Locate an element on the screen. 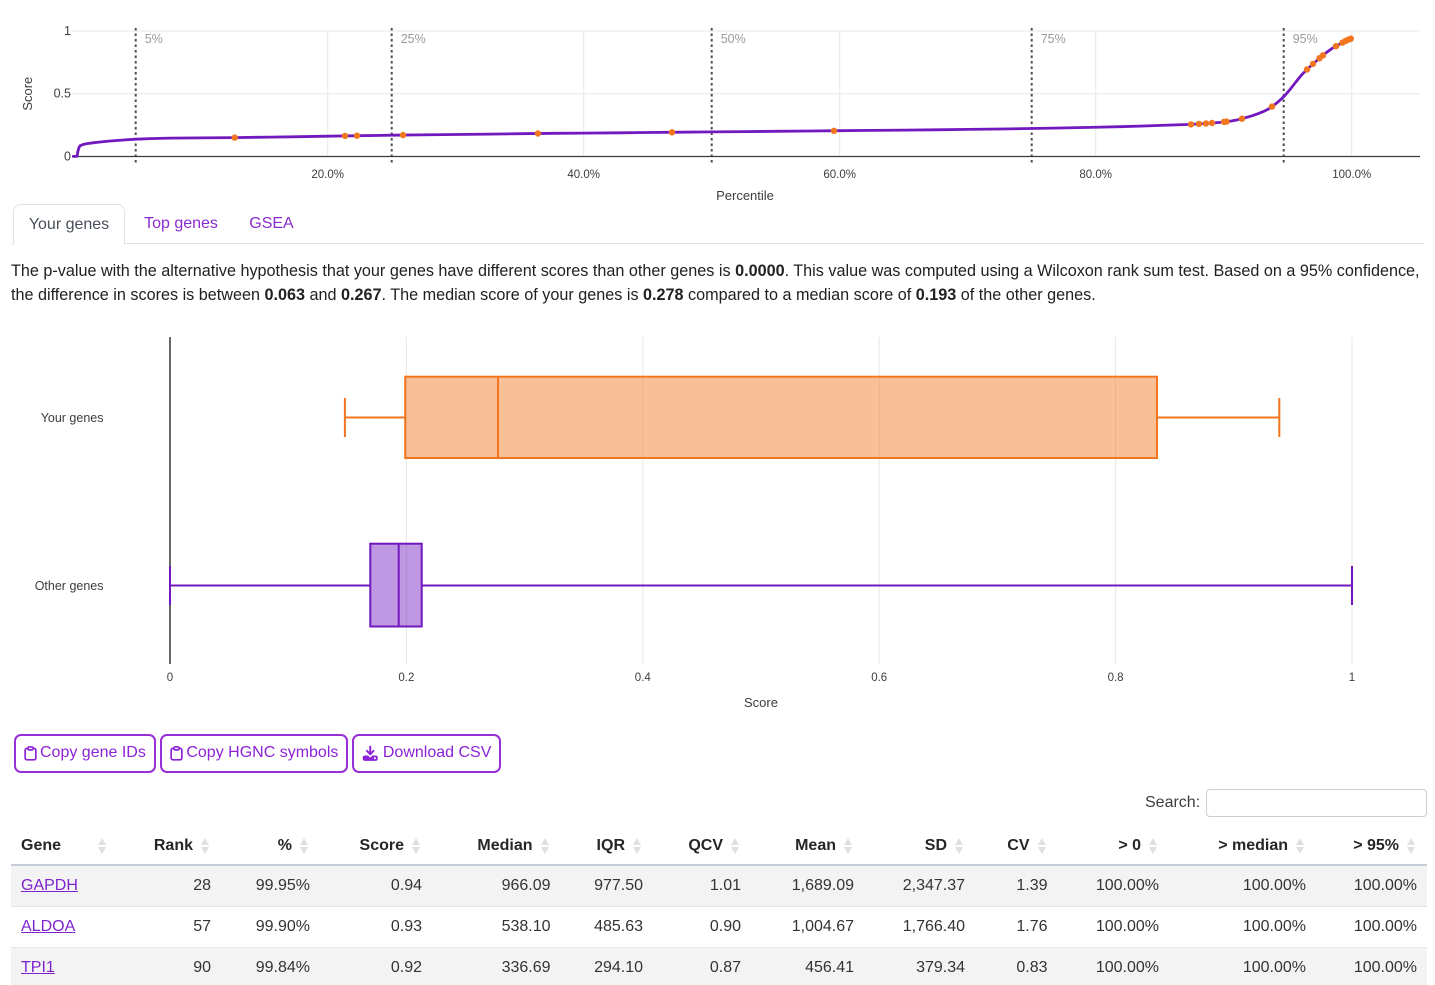  svg-text: 0.5 is located at coordinates (62, 94).